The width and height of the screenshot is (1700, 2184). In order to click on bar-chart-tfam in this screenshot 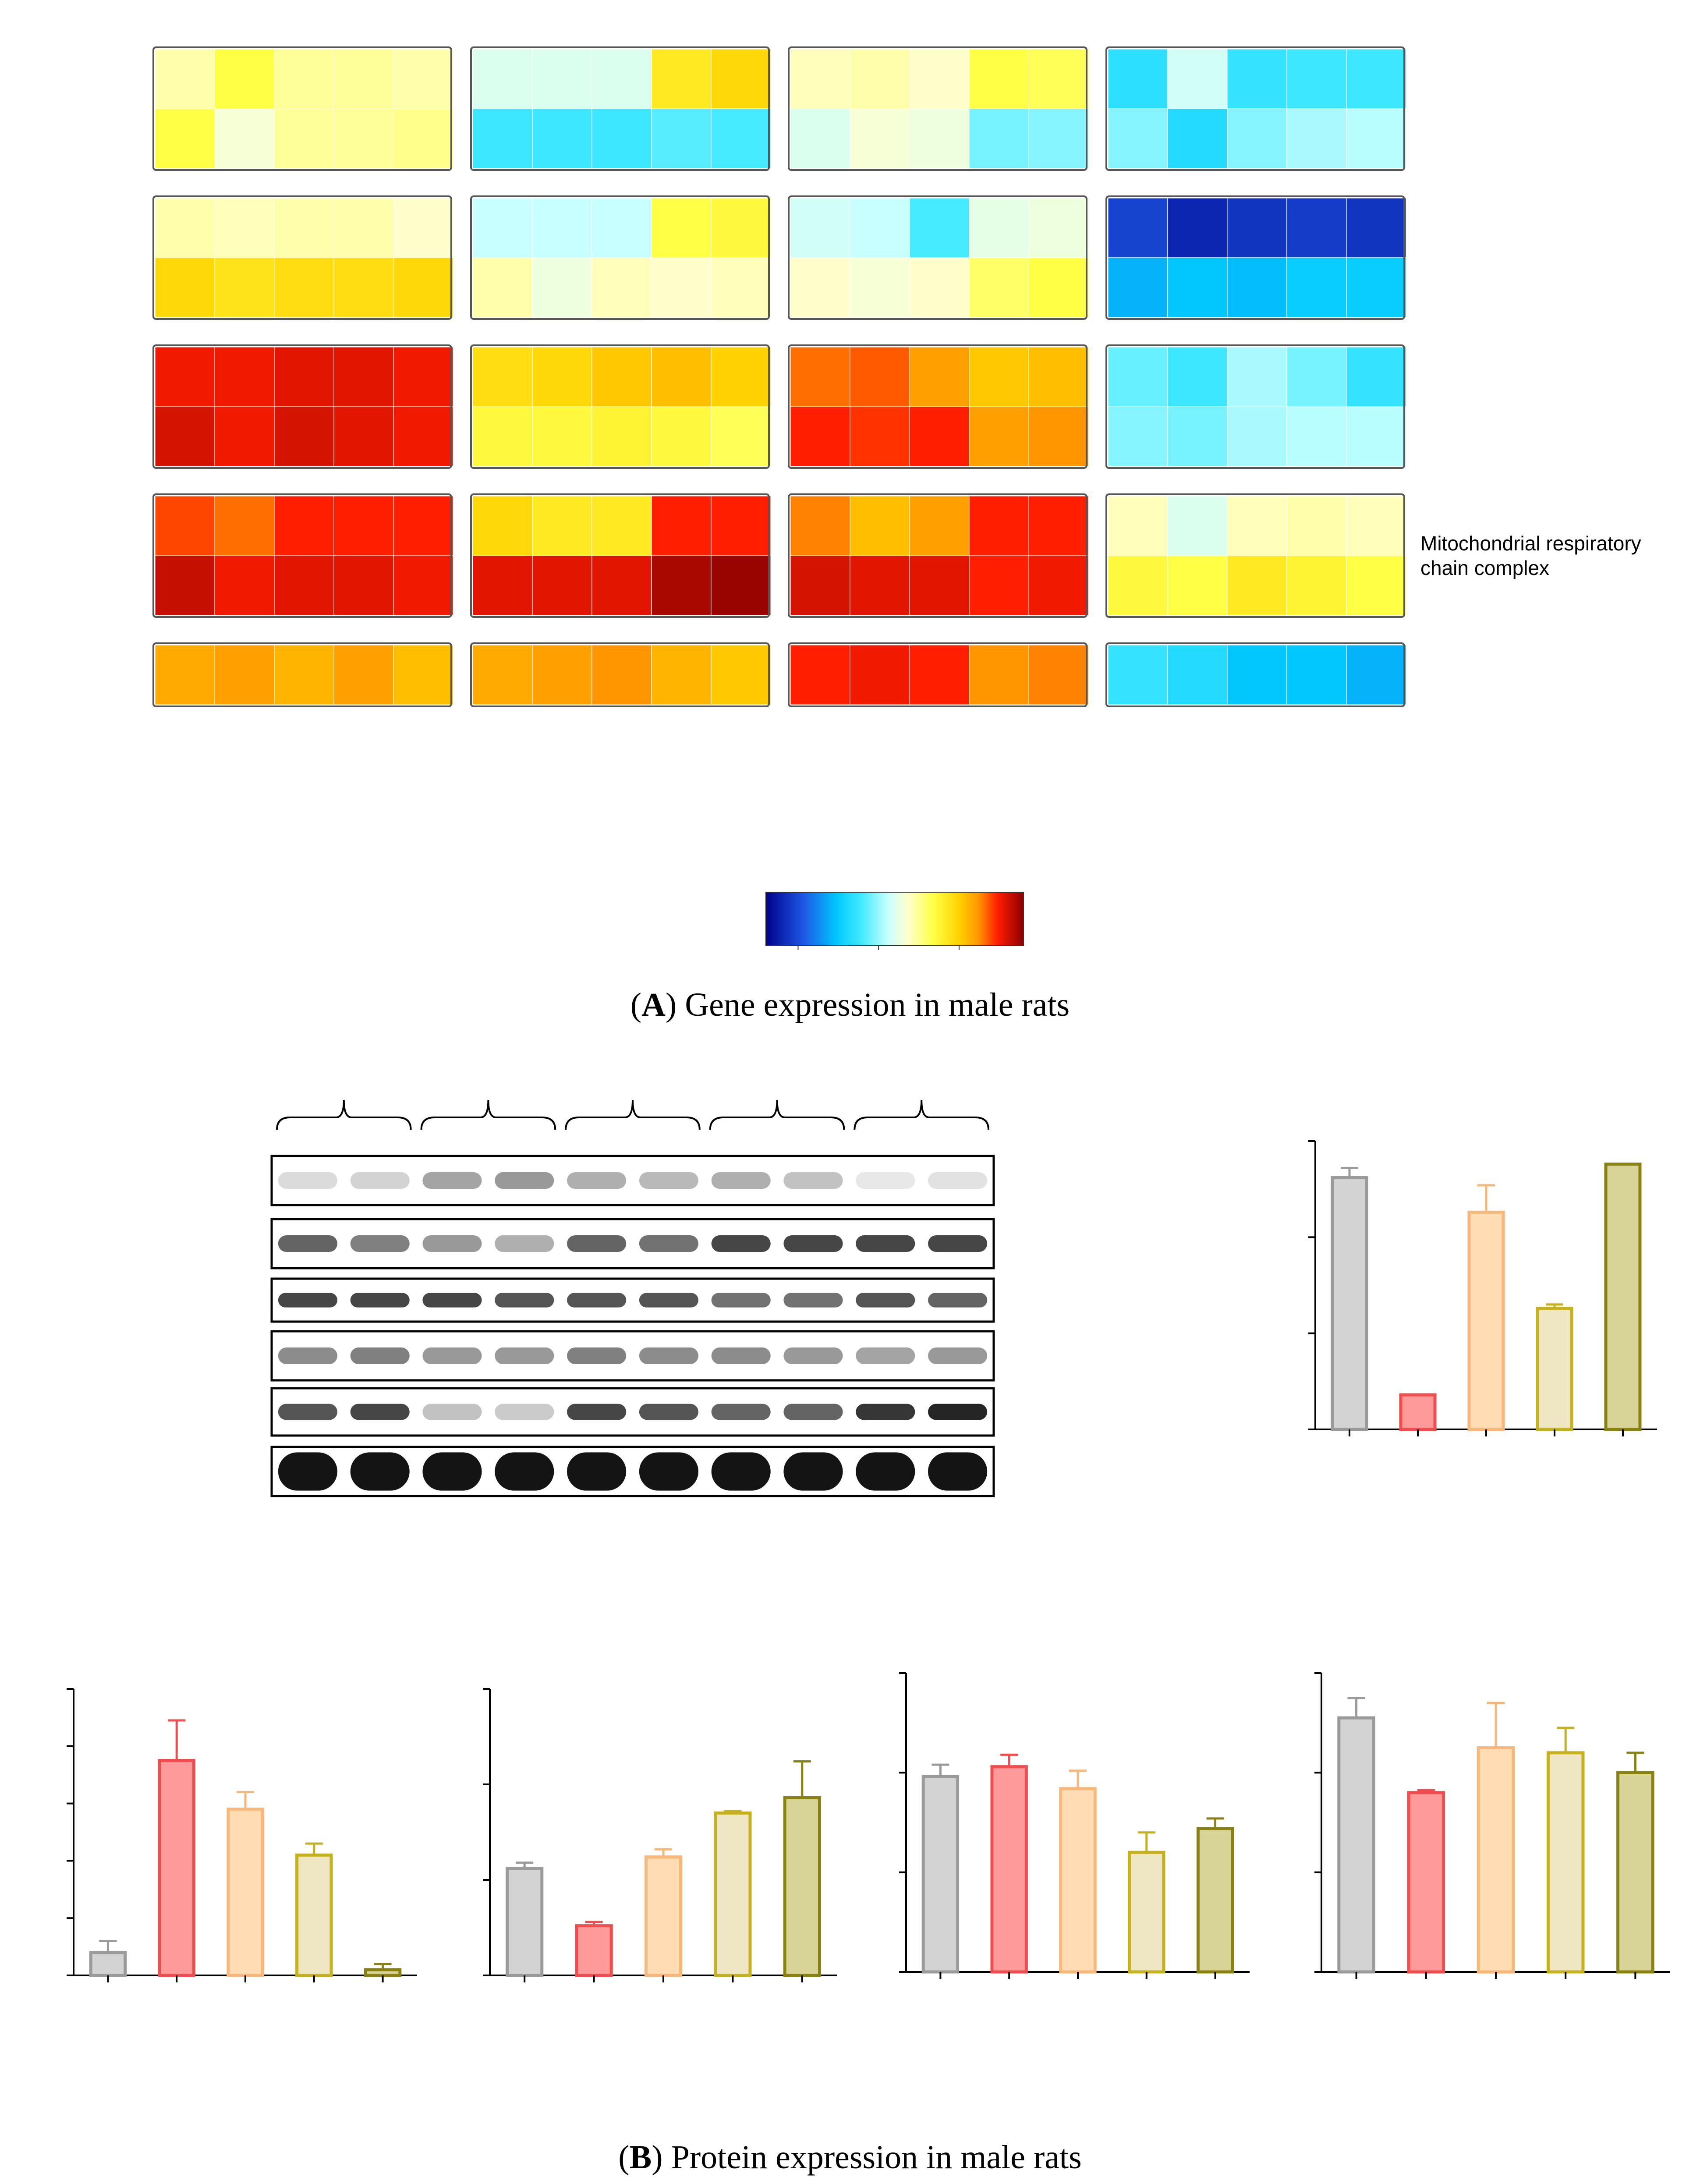, I will do `click(242, 1835)`.